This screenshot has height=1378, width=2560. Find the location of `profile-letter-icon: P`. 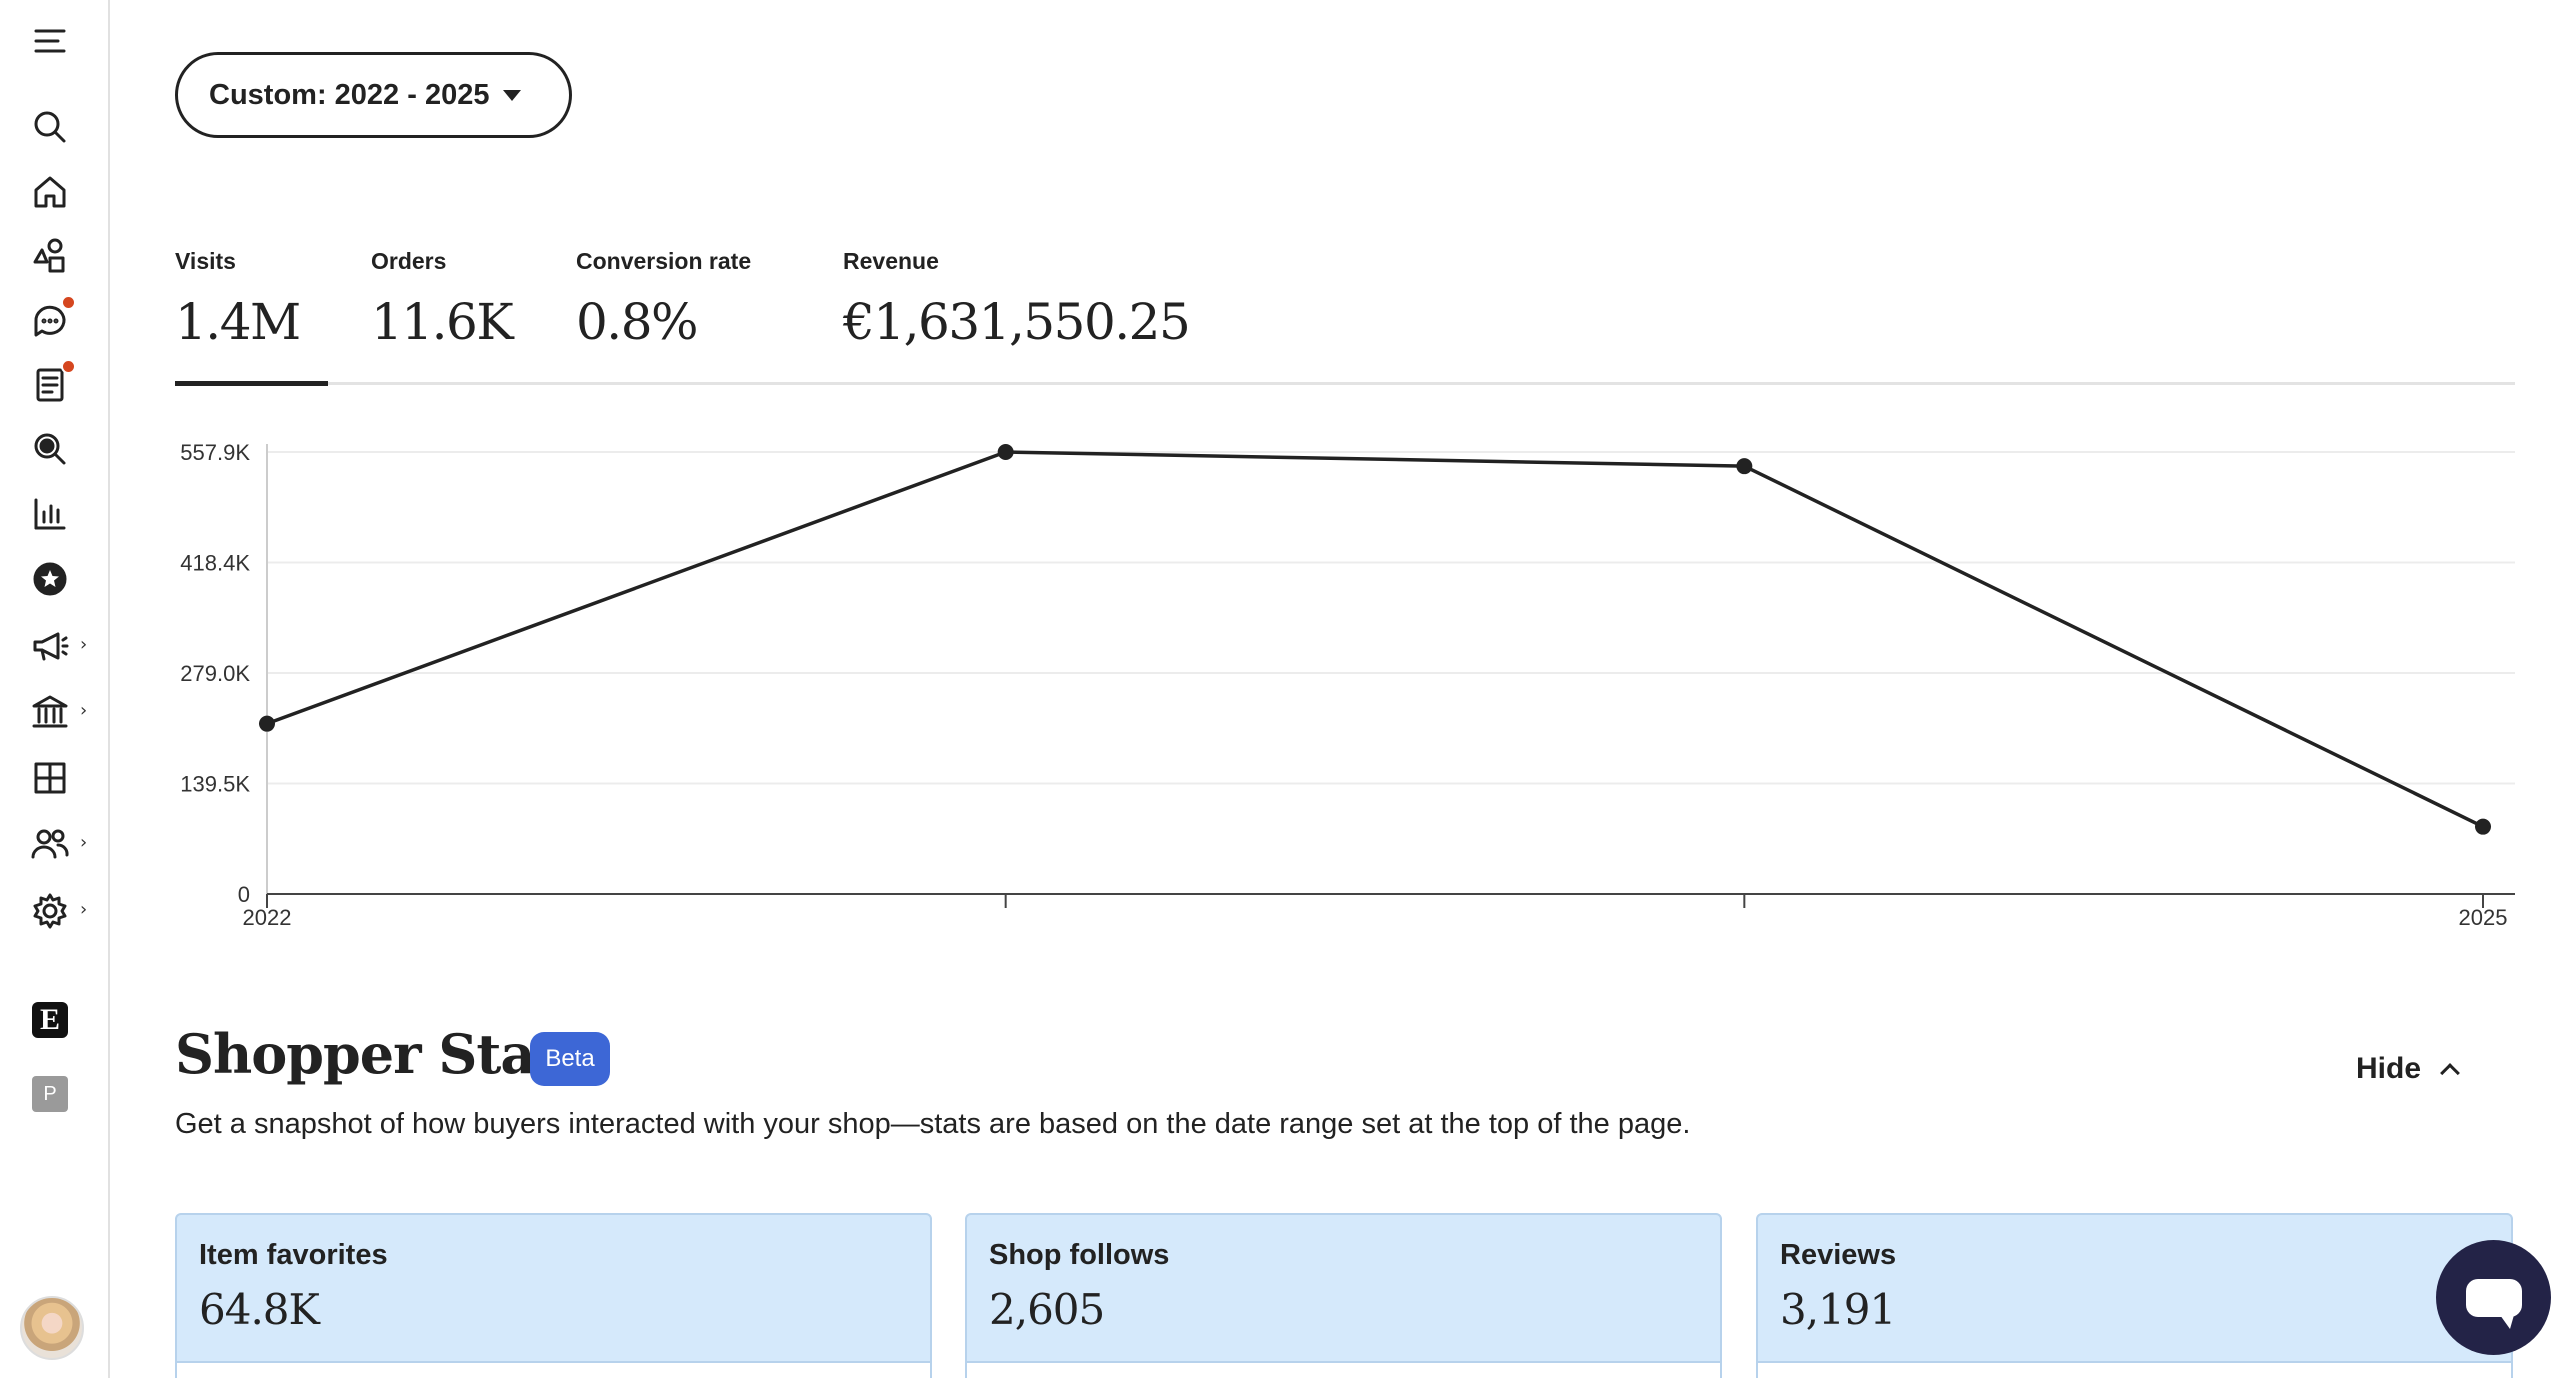

profile-letter-icon: P is located at coordinates (50, 1094).